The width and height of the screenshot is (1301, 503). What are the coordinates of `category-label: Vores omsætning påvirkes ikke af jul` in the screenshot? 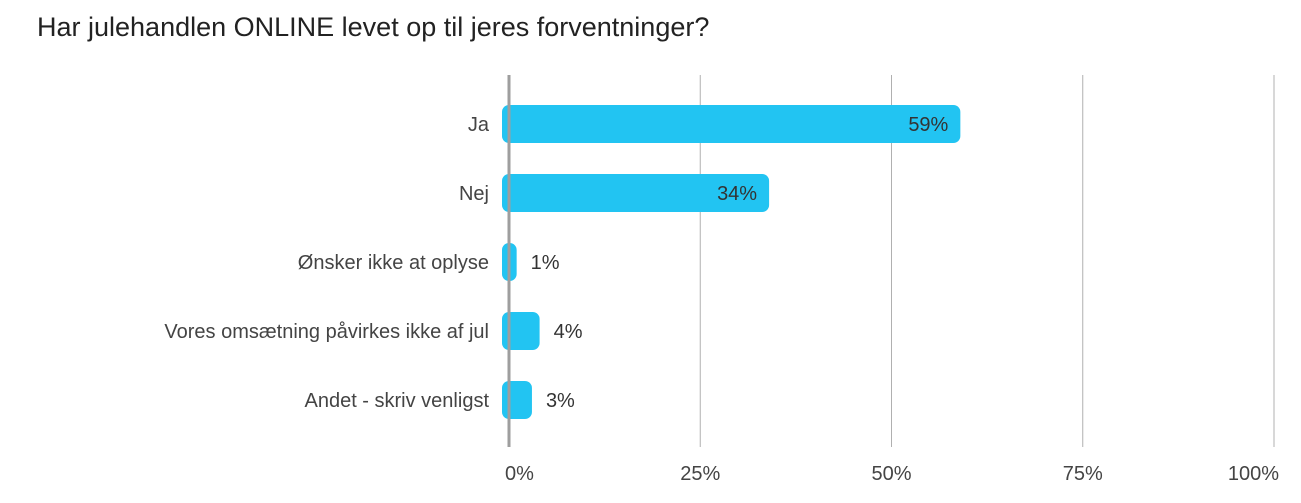 It's located at (326, 332).